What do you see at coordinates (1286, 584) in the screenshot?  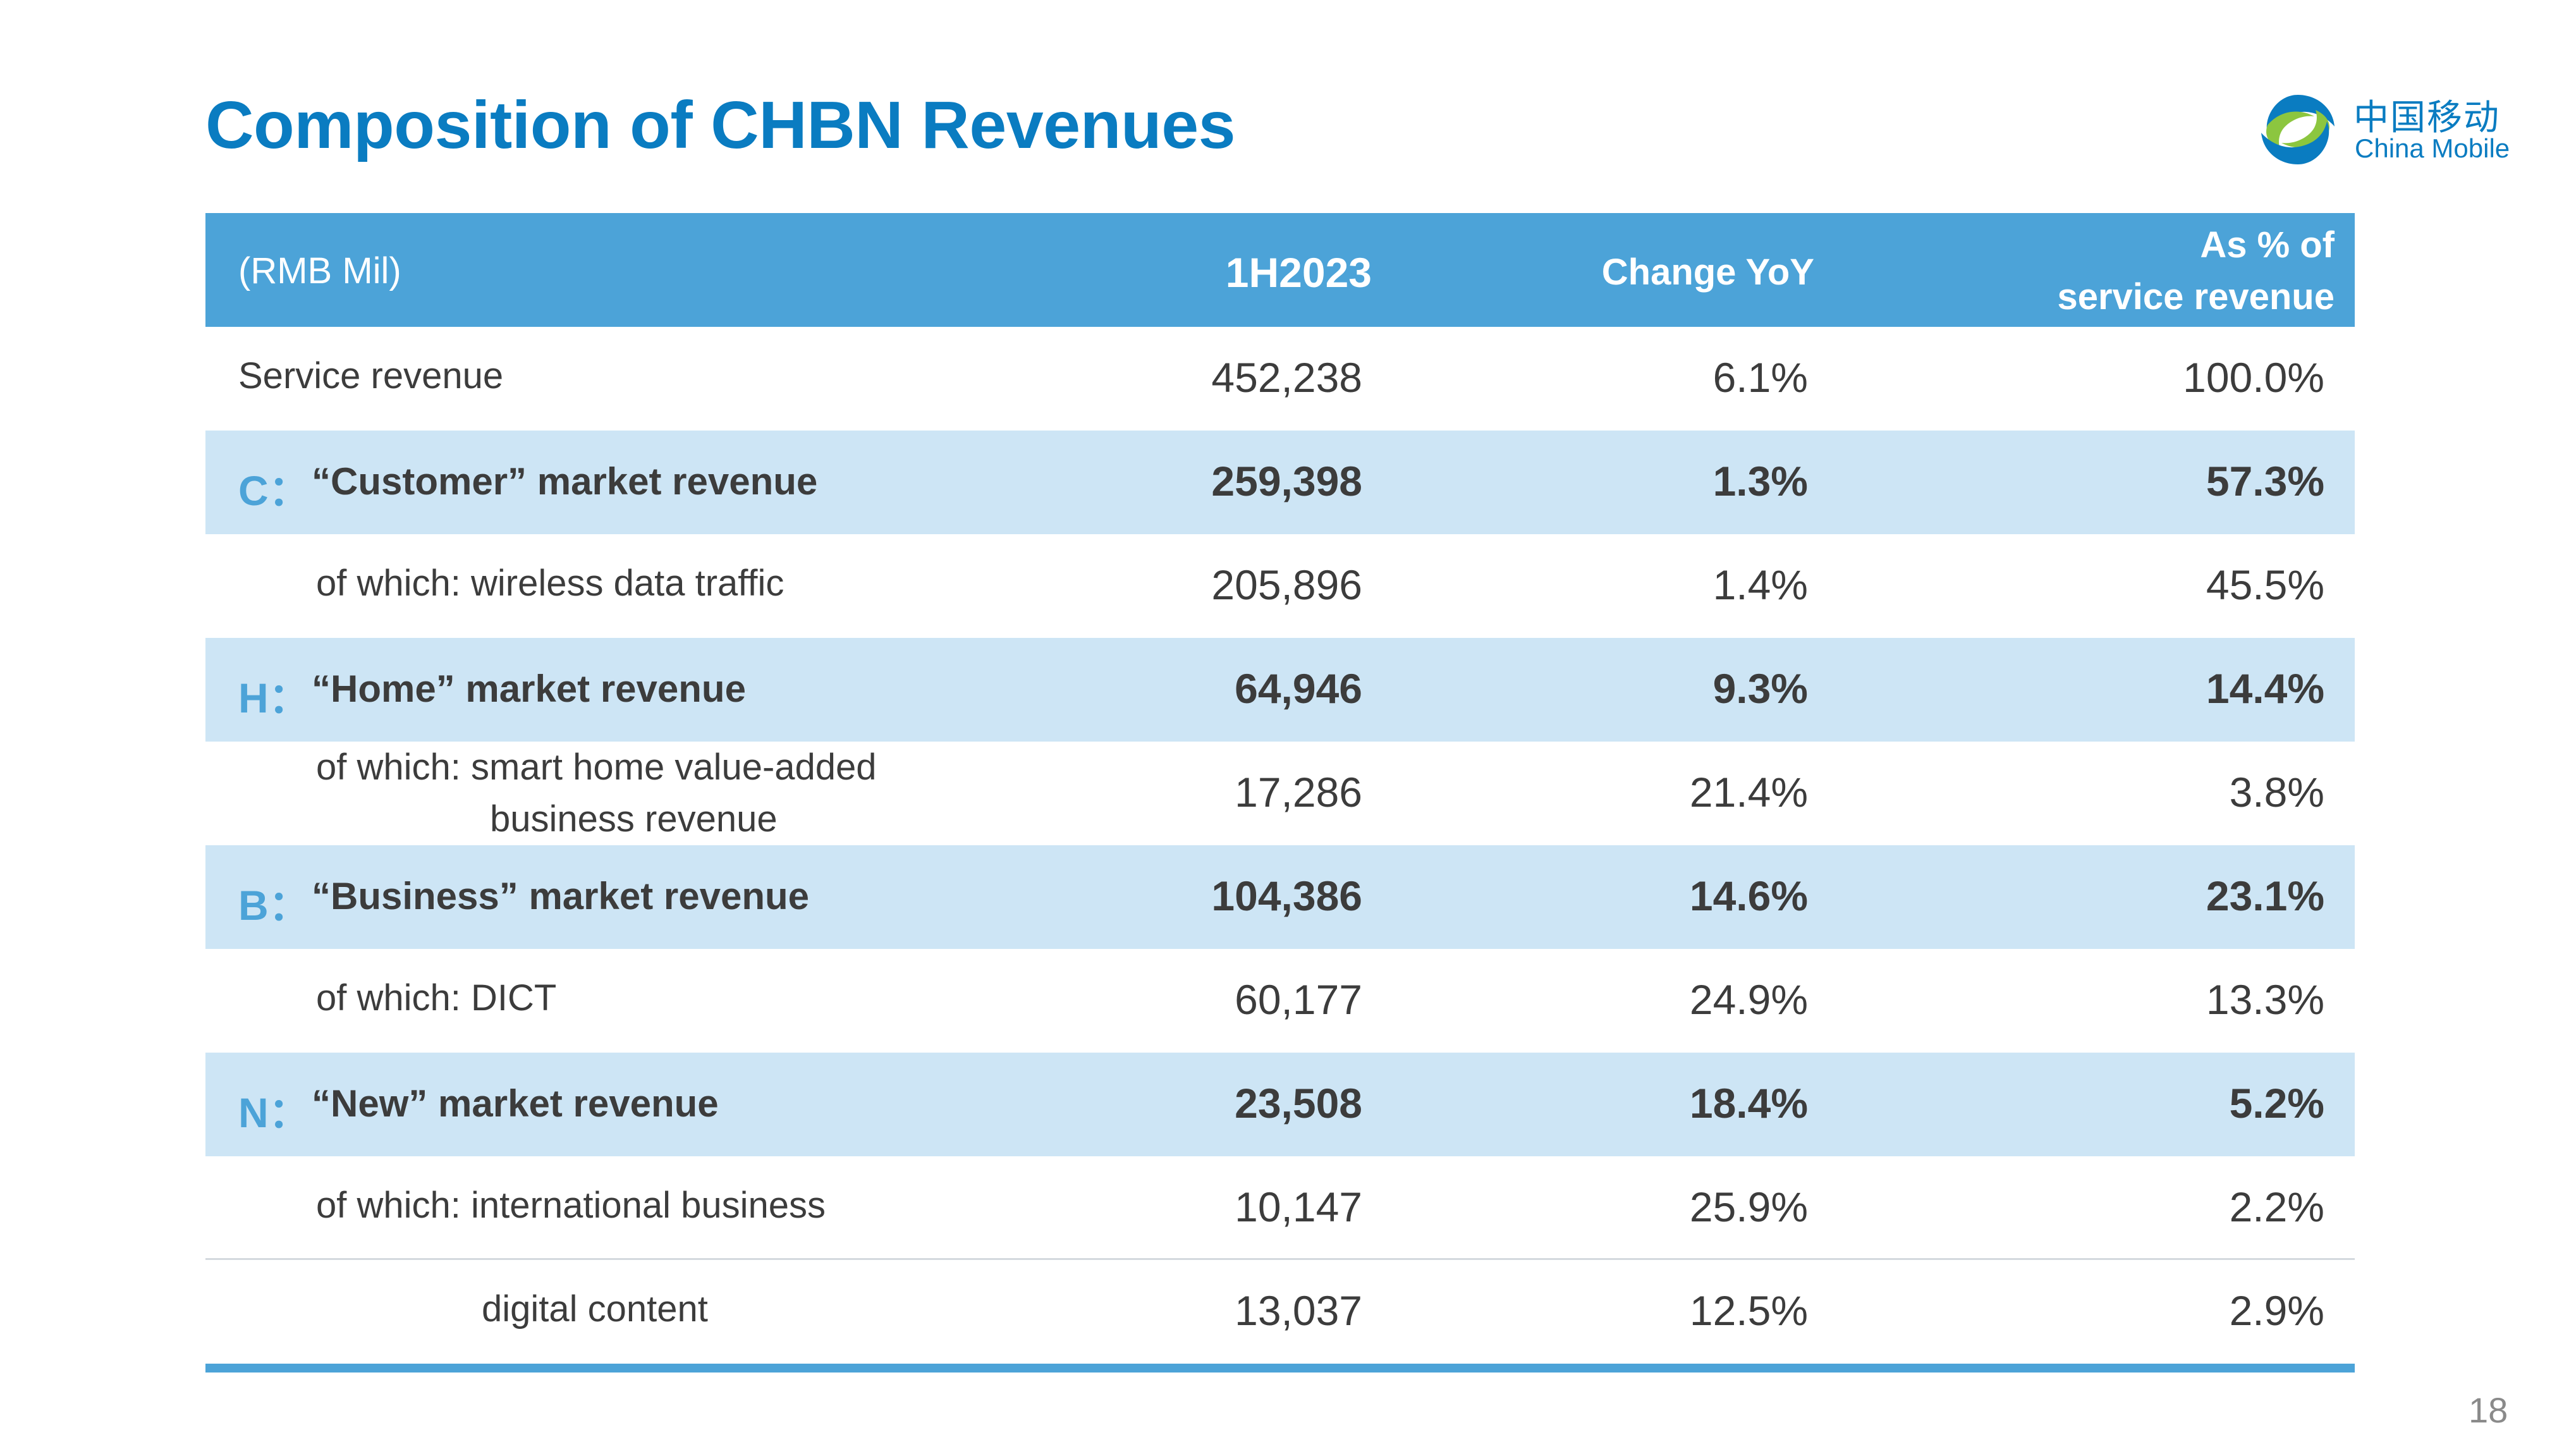 I see `value-1h2023: 205,896` at bounding box center [1286, 584].